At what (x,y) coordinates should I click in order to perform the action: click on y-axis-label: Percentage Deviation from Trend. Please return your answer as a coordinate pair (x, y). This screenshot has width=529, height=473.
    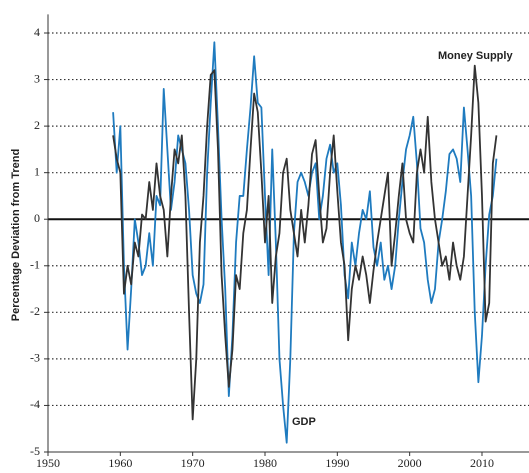
    Looking at the image, I should click on (16, 235).